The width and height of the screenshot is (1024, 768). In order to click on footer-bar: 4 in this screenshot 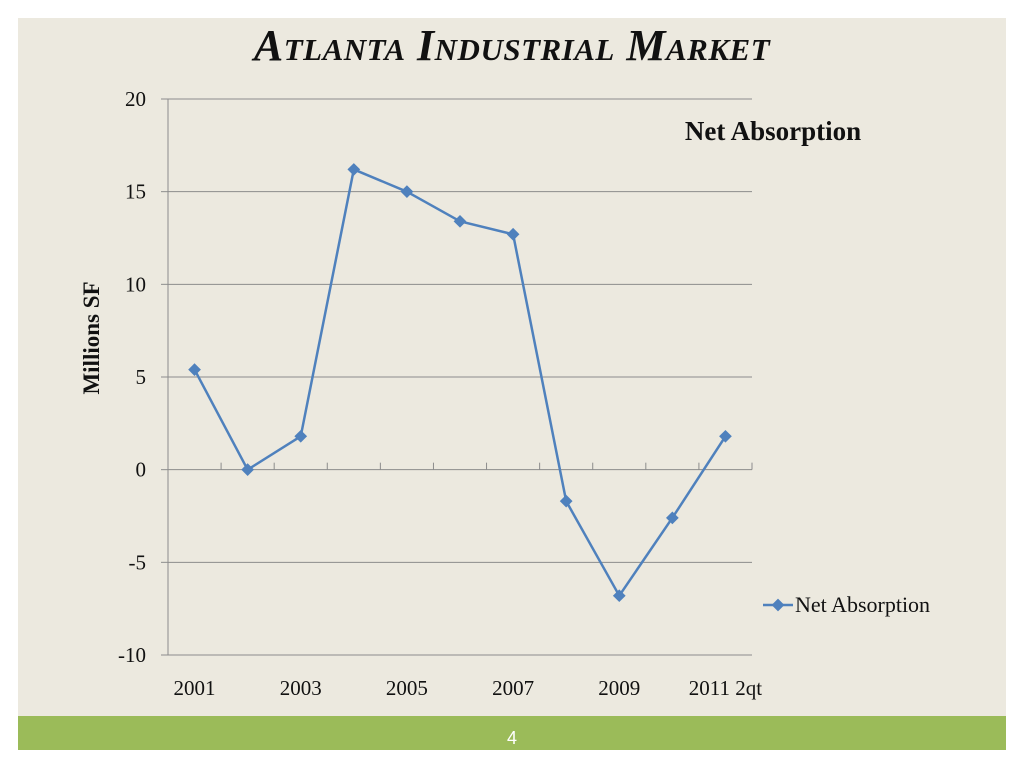, I will do `click(512, 733)`.